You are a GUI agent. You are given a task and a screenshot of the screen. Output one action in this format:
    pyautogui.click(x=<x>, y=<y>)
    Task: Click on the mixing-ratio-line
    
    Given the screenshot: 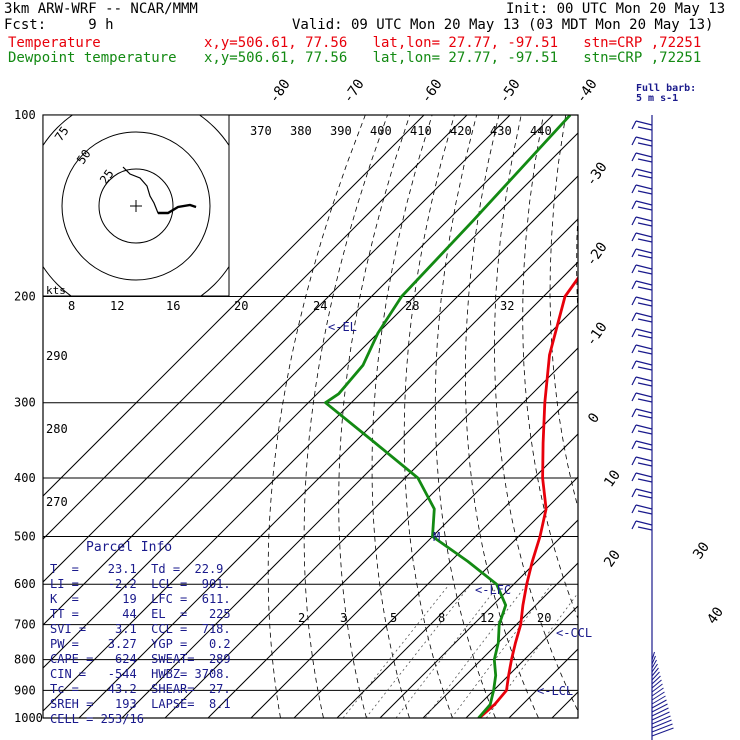 What is the action you would take?
    pyautogui.click(x=396, y=650)
    